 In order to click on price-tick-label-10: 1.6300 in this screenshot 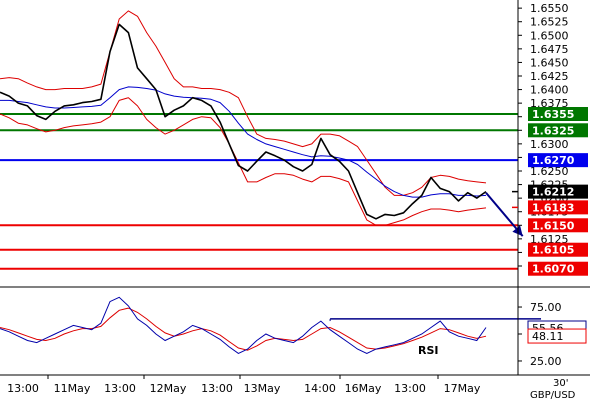, I will do `click(549, 144)`.